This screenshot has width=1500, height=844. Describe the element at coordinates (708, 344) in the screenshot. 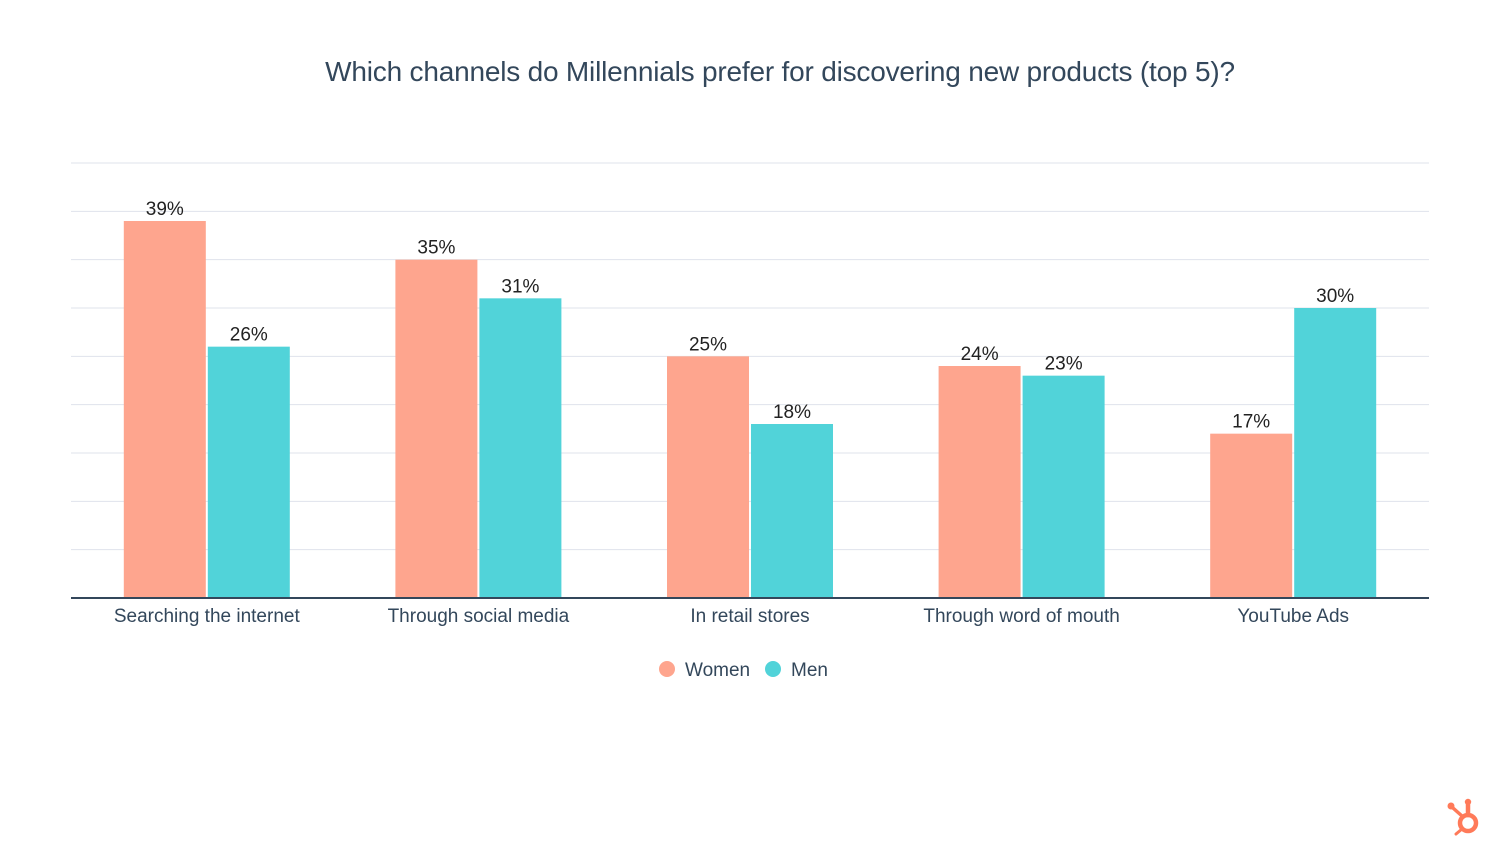

I see `data-label-women-3: 25%` at that location.